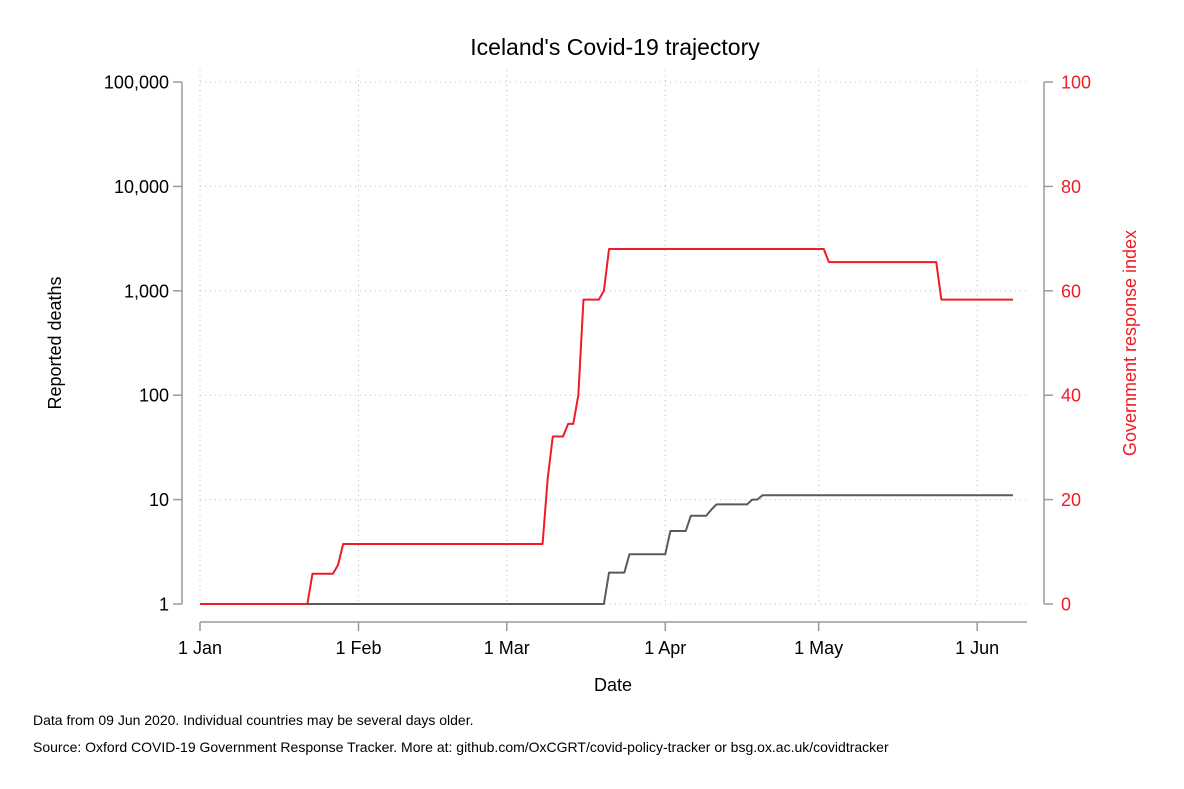 This screenshot has height=789, width=1184. What do you see at coordinates (1130, 343) in the screenshot?
I see `y-axis-label-right: Government response index` at bounding box center [1130, 343].